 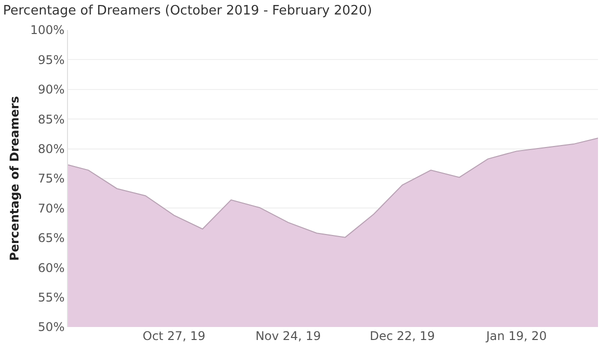 What do you see at coordinates (51, 89) in the screenshot?
I see `y-tick-label: 90%` at bounding box center [51, 89].